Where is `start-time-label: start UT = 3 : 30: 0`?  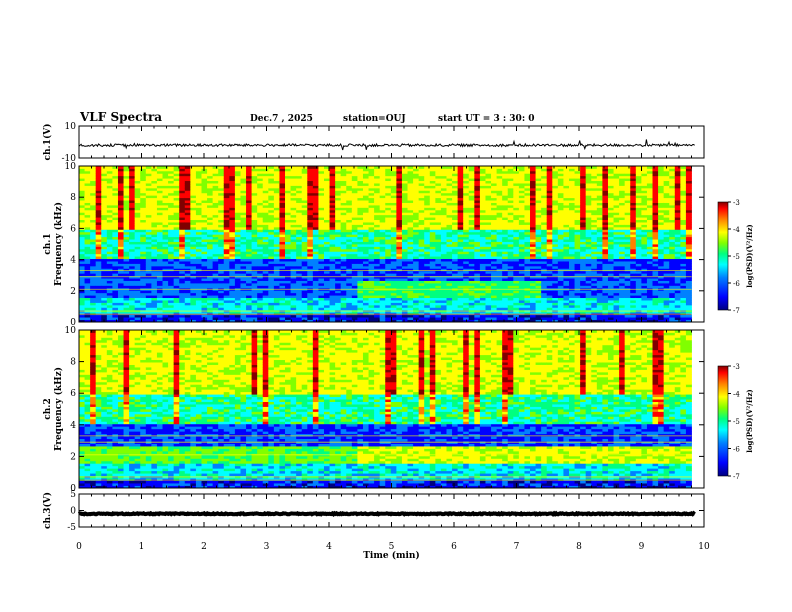
start-time-label: start UT = 3 : 30: 0 is located at coordinates (486, 119).